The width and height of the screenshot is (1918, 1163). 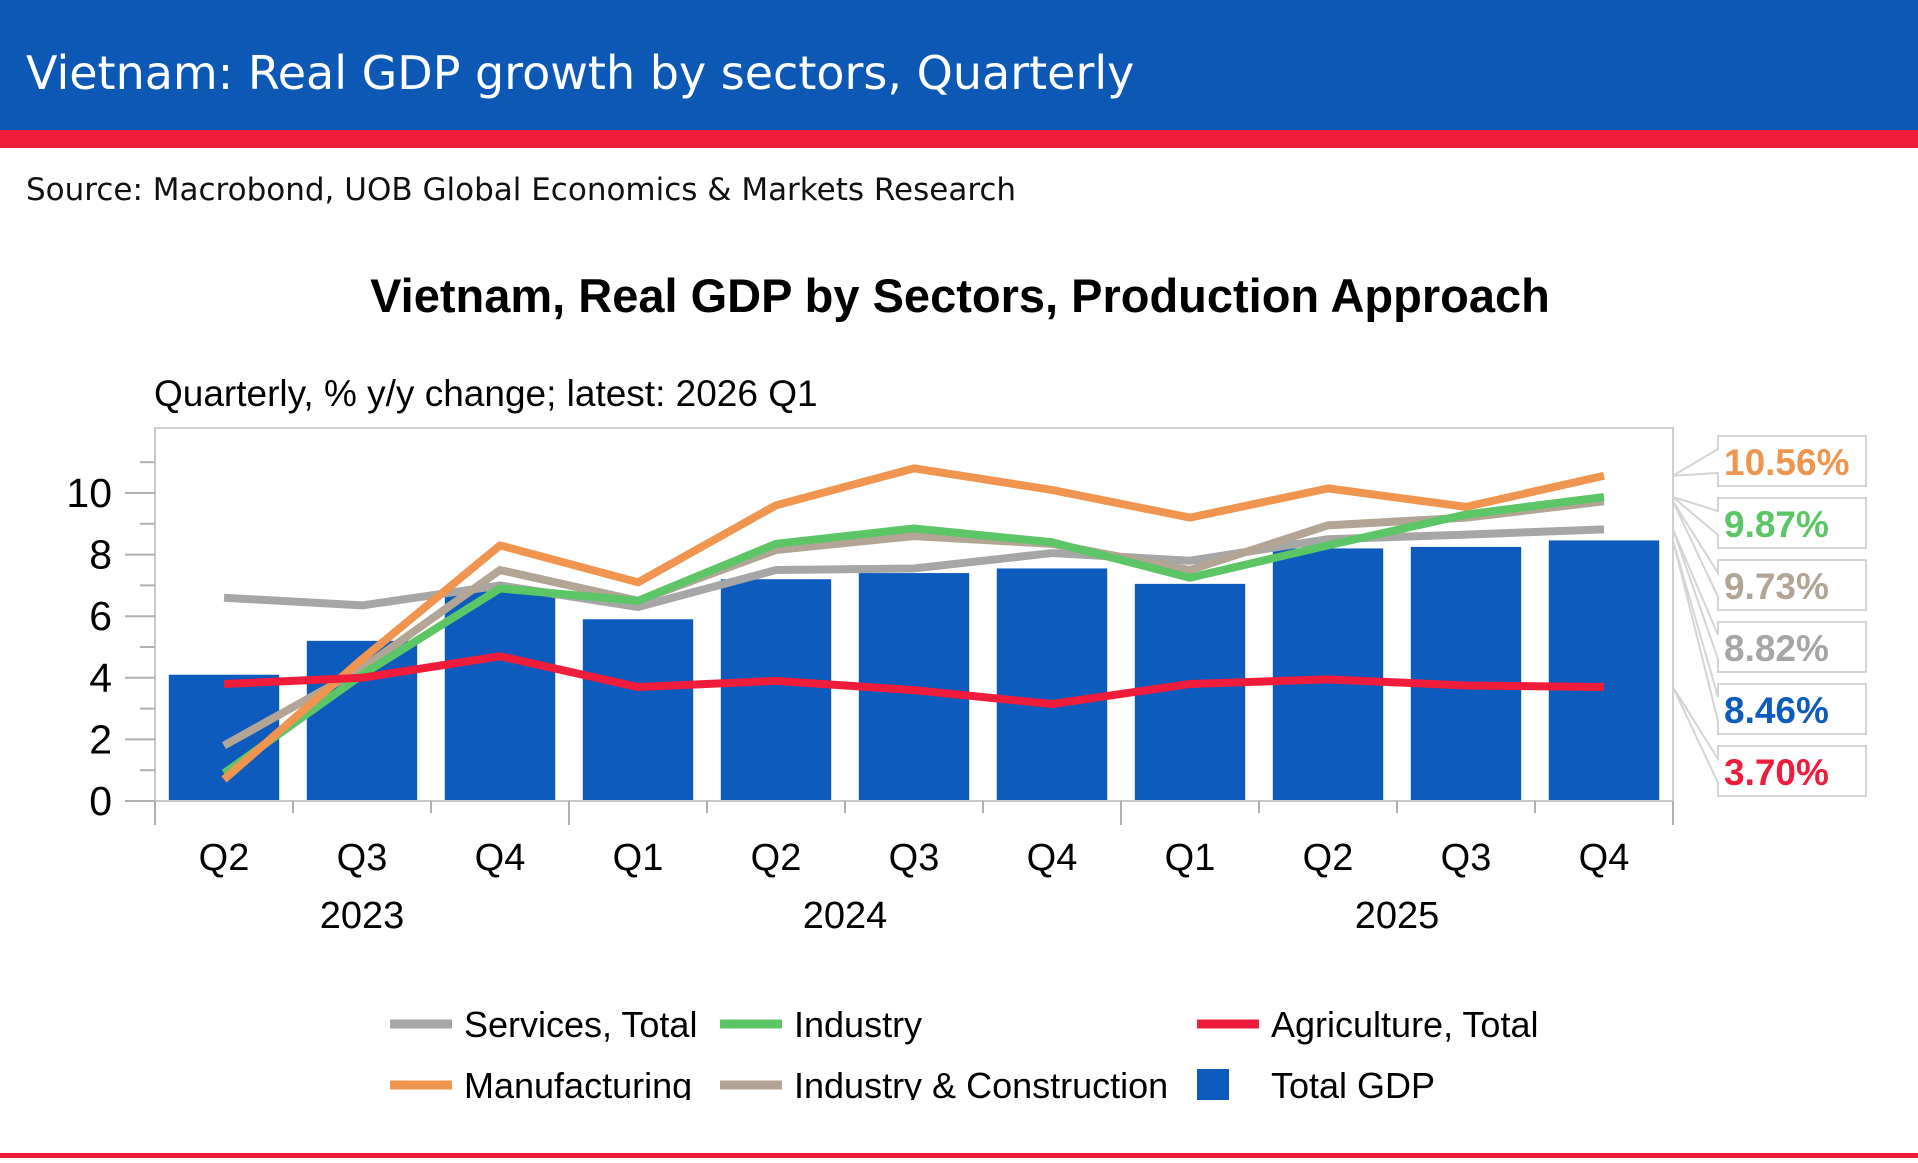 I want to click on legend-label: Services, Total, so click(x=580, y=1024).